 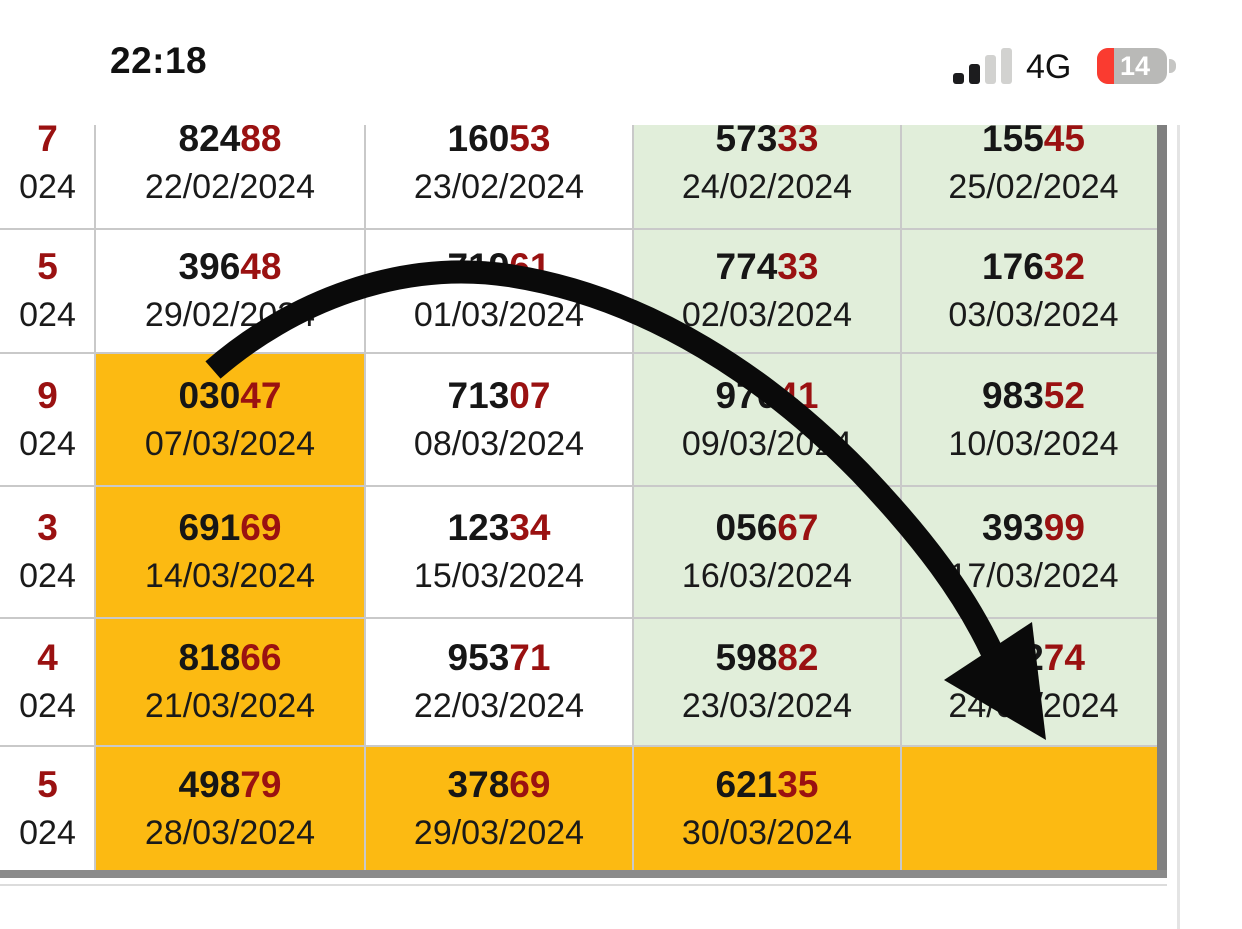 I want to click on result-date: 24/03/2024, so click(x=1033, y=706).